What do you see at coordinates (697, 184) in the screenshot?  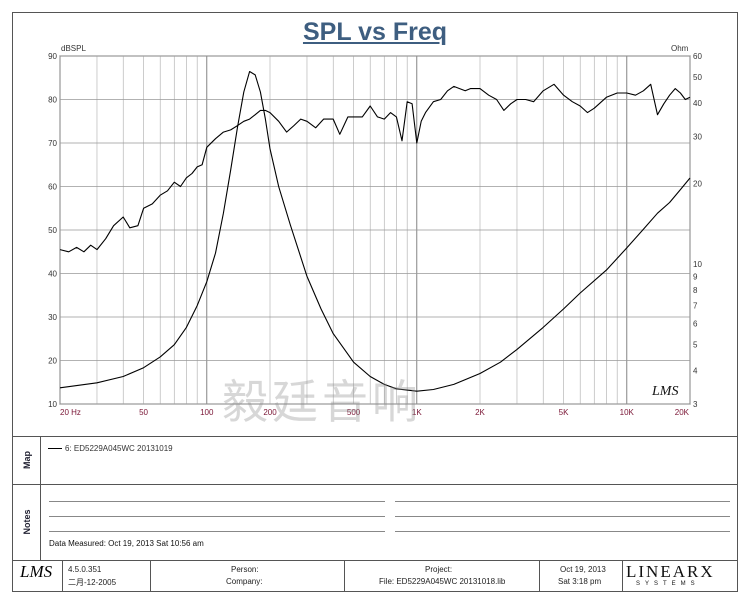 I see `y-right-tick-label: 20` at bounding box center [697, 184].